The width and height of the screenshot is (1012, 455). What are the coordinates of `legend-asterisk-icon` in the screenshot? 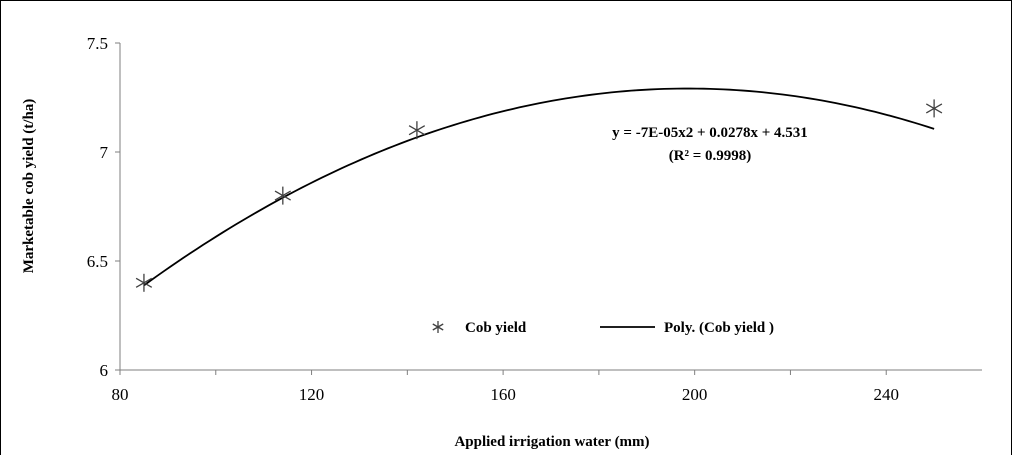 It's located at (438, 327).